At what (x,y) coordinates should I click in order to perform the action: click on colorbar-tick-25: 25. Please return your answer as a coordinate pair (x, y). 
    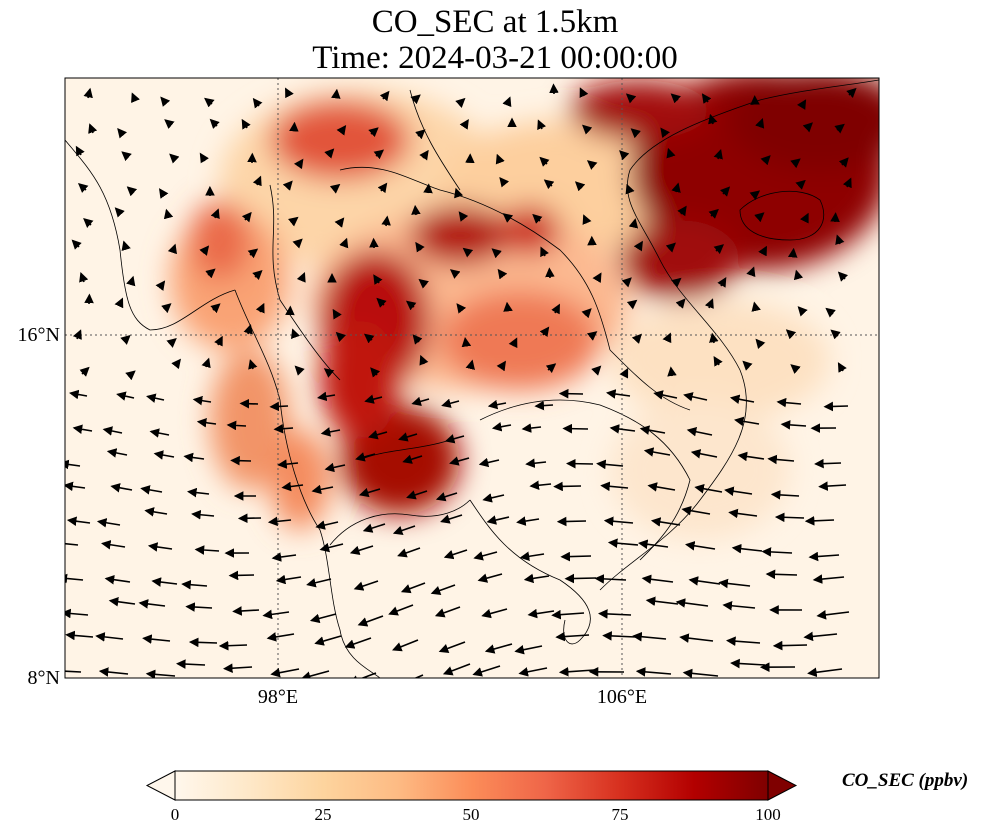
    Looking at the image, I should click on (323, 814).